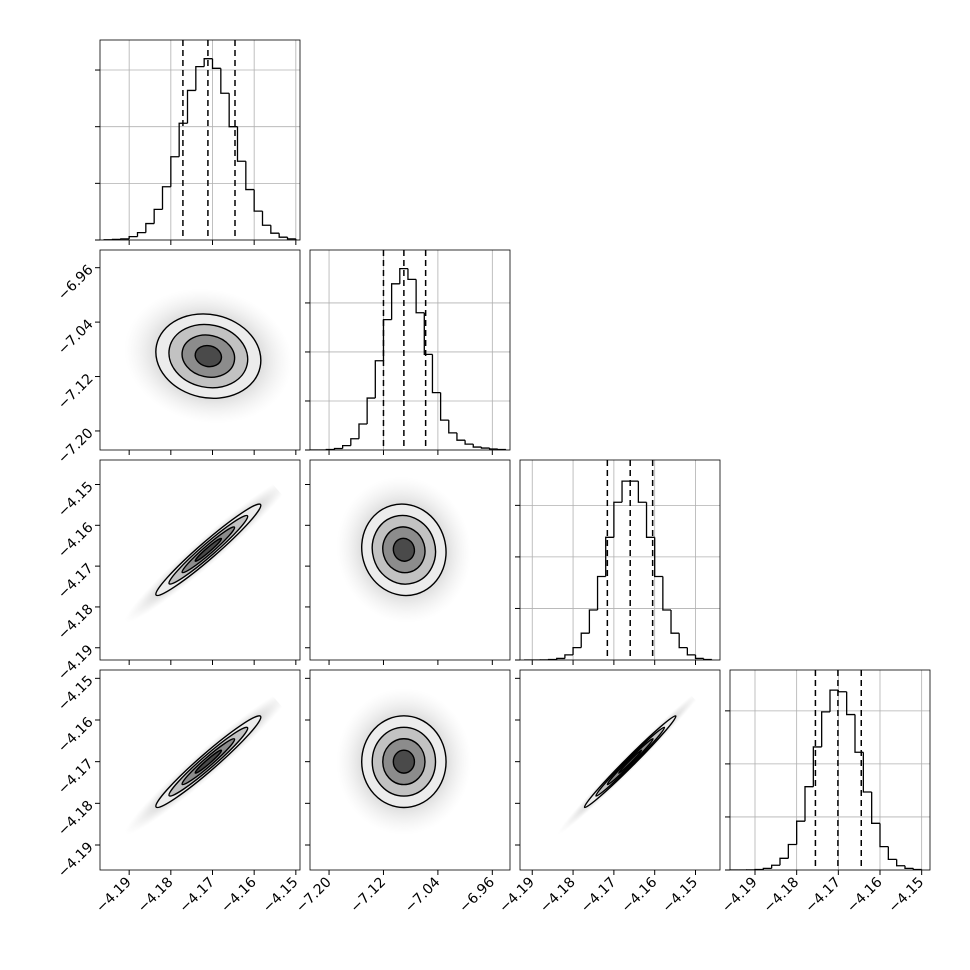 This screenshot has height=970, width=970. Describe the element at coordinates (76, 500) in the screenshot. I see `y-tick-label: −4.15` at that location.